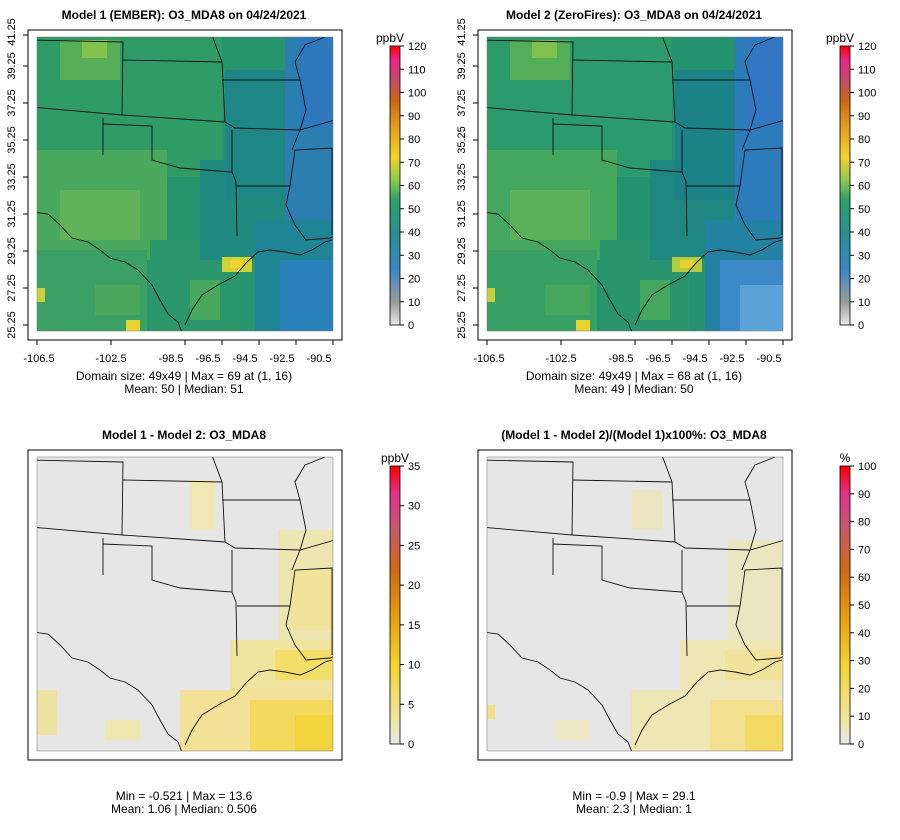  I want to click on percent-difference-field, so click(635, 604).